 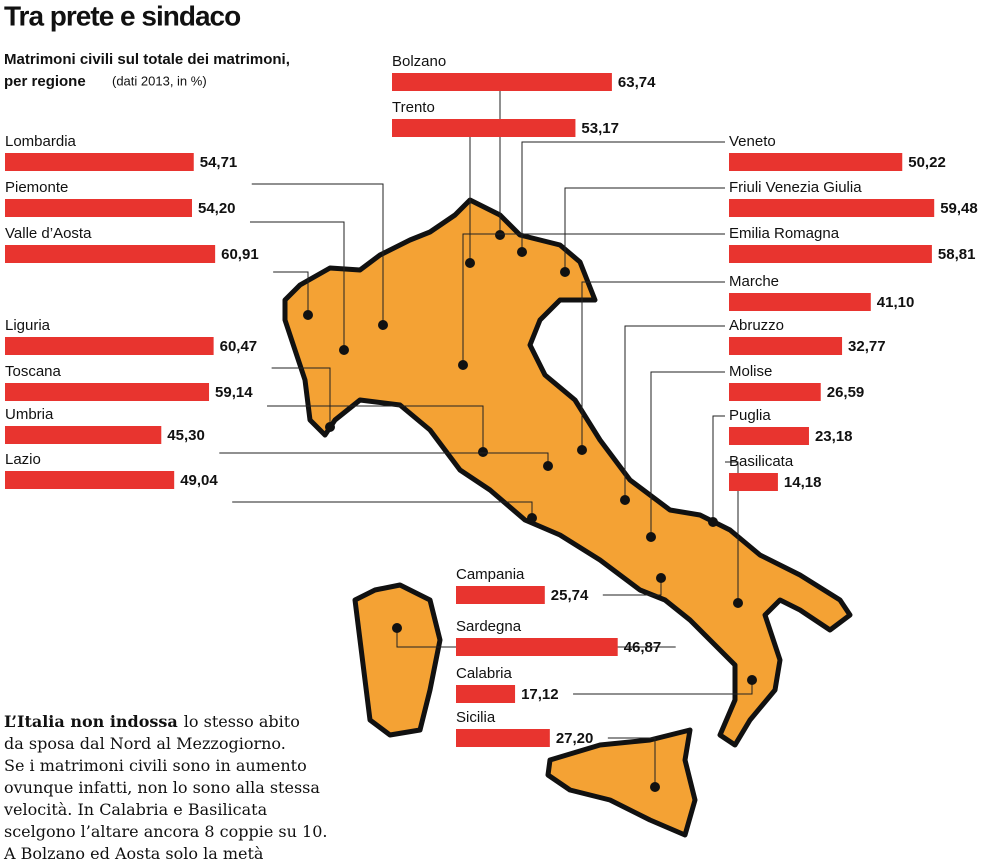 What do you see at coordinates (575, 738) in the screenshot?
I see `value-label: 27,20` at bounding box center [575, 738].